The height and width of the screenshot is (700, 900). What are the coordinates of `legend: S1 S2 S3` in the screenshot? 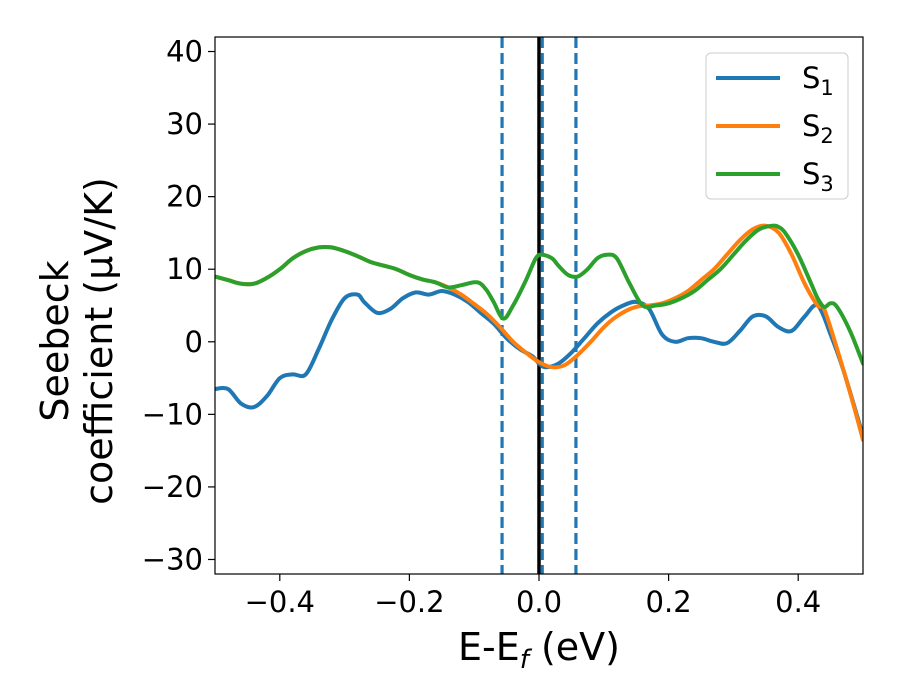 It's located at (777, 126).